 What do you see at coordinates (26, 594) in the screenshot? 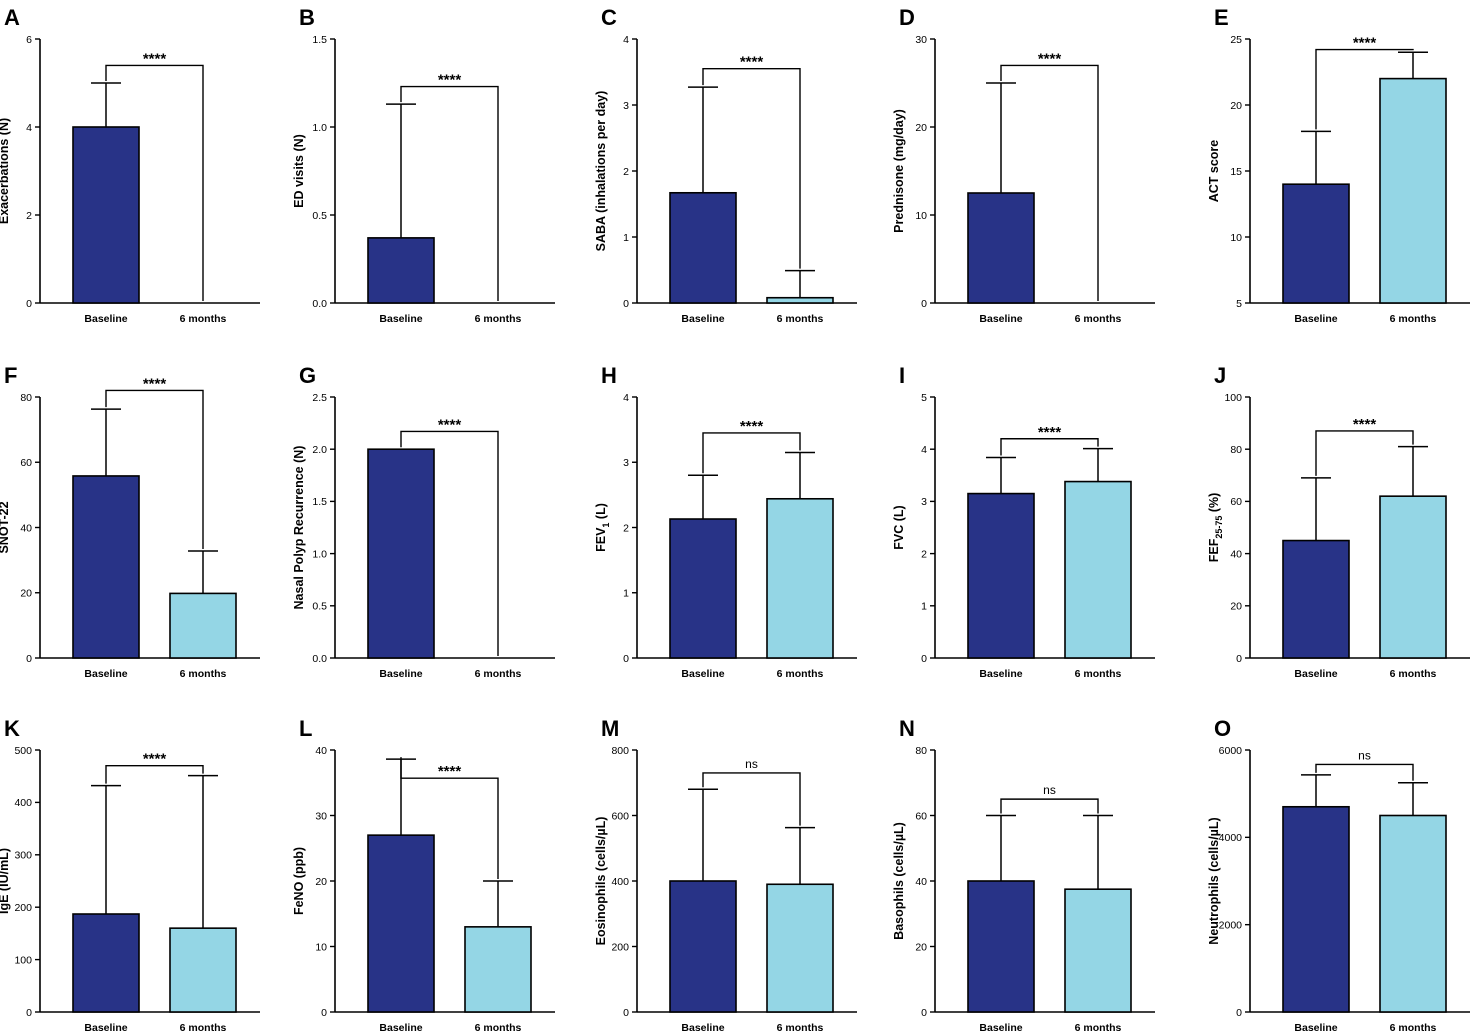
I see `y-tick-label: 20` at bounding box center [26, 594].